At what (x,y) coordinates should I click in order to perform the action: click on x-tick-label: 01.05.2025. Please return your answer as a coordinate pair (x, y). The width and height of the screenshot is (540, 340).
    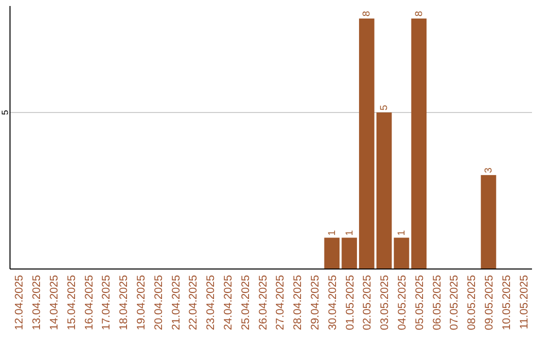
    Looking at the image, I should click on (350, 302).